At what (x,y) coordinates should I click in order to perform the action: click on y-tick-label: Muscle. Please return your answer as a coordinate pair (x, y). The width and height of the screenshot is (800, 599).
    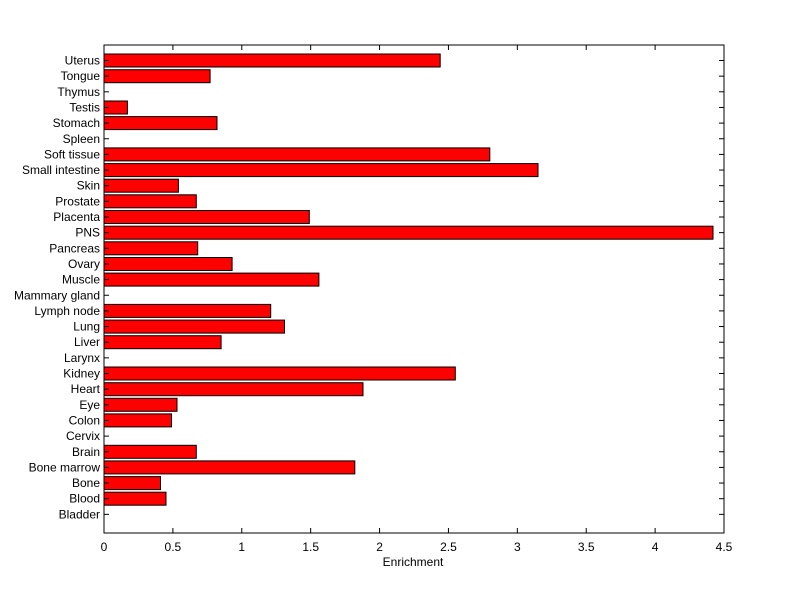
    Looking at the image, I should click on (81, 280).